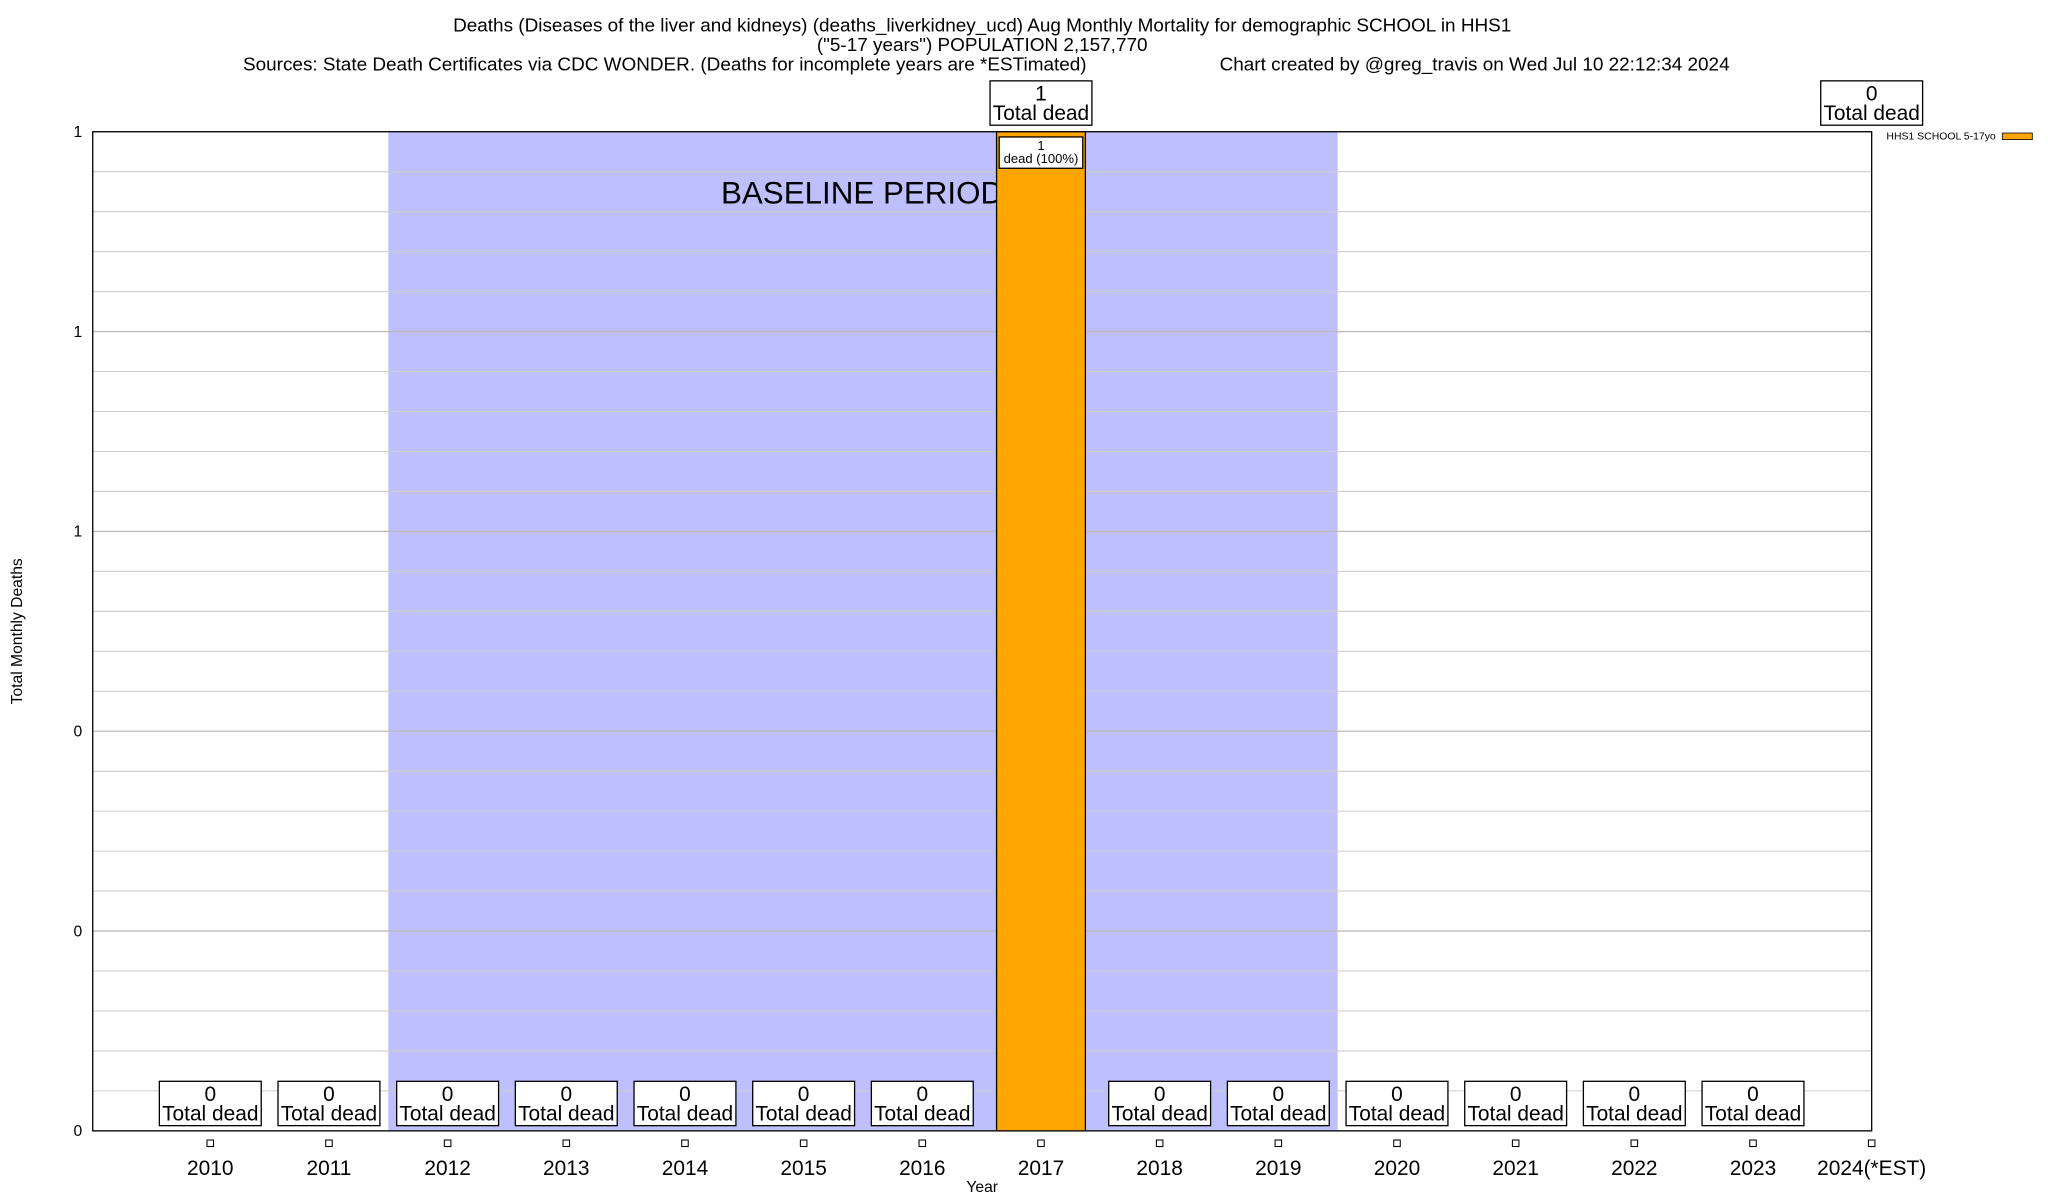  Describe the element at coordinates (210, 1168) in the screenshot. I see `x-tick-label: 2010` at that location.